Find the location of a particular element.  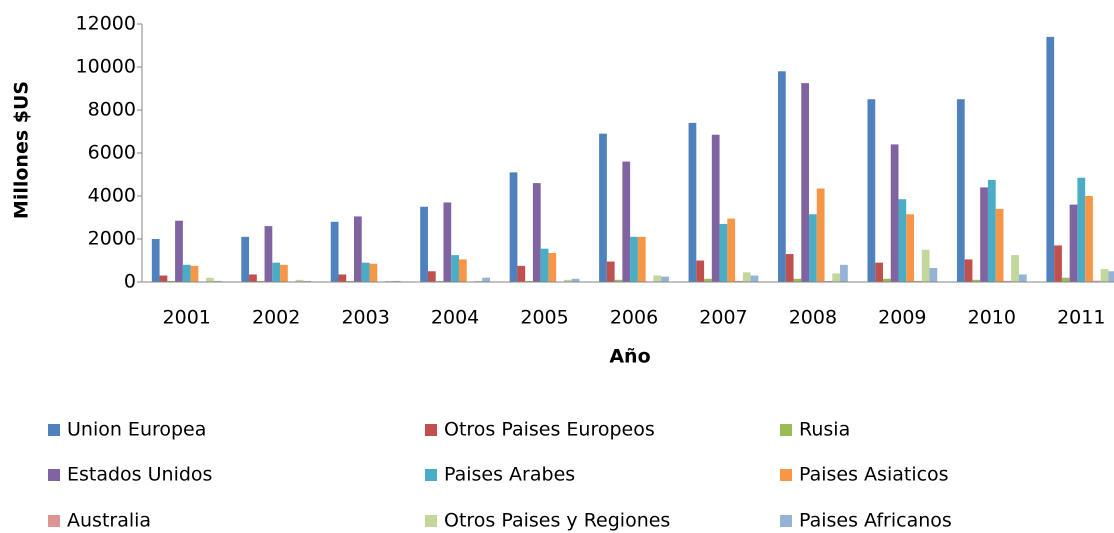

x-tick-label: 2009 is located at coordinates (902, 318).